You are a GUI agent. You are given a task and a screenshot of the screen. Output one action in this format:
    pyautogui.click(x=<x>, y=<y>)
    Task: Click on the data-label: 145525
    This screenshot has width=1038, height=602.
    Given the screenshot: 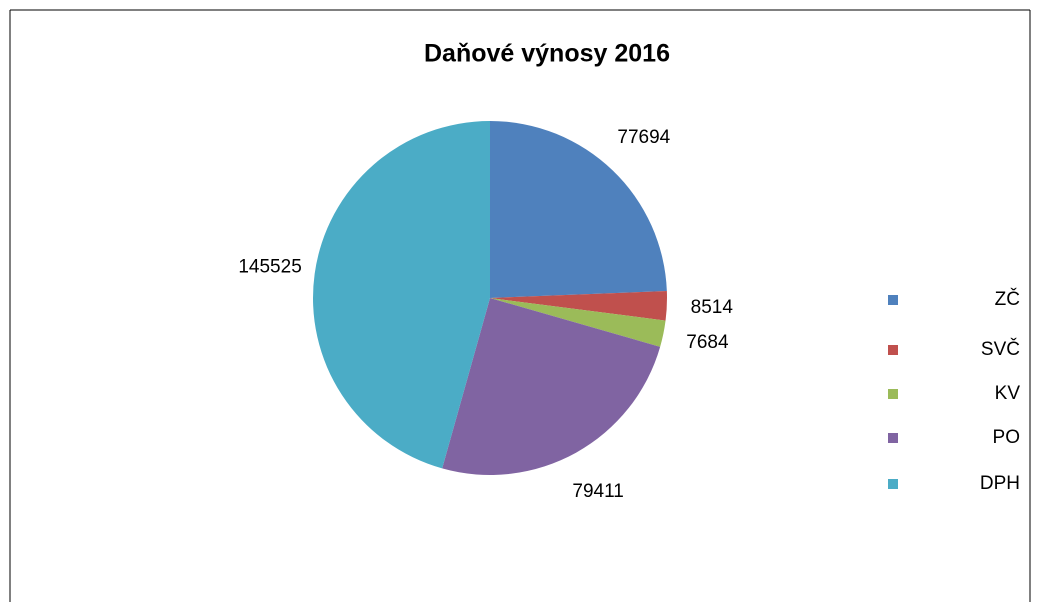 What is the action you would take?
    pyautogui.click(x=269, y=267)
    